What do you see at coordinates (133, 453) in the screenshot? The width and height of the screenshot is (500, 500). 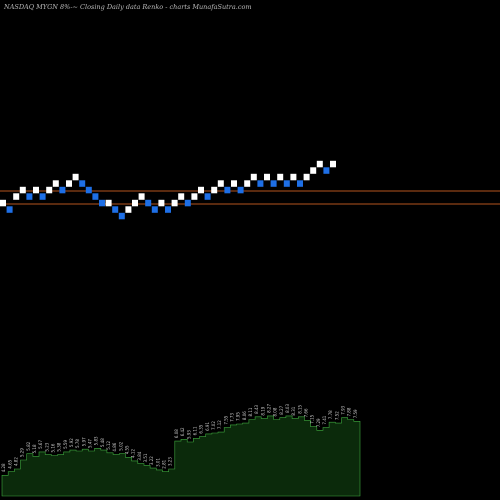 I see `volume-data-label: 4.12` at bounding box center [133, 453].